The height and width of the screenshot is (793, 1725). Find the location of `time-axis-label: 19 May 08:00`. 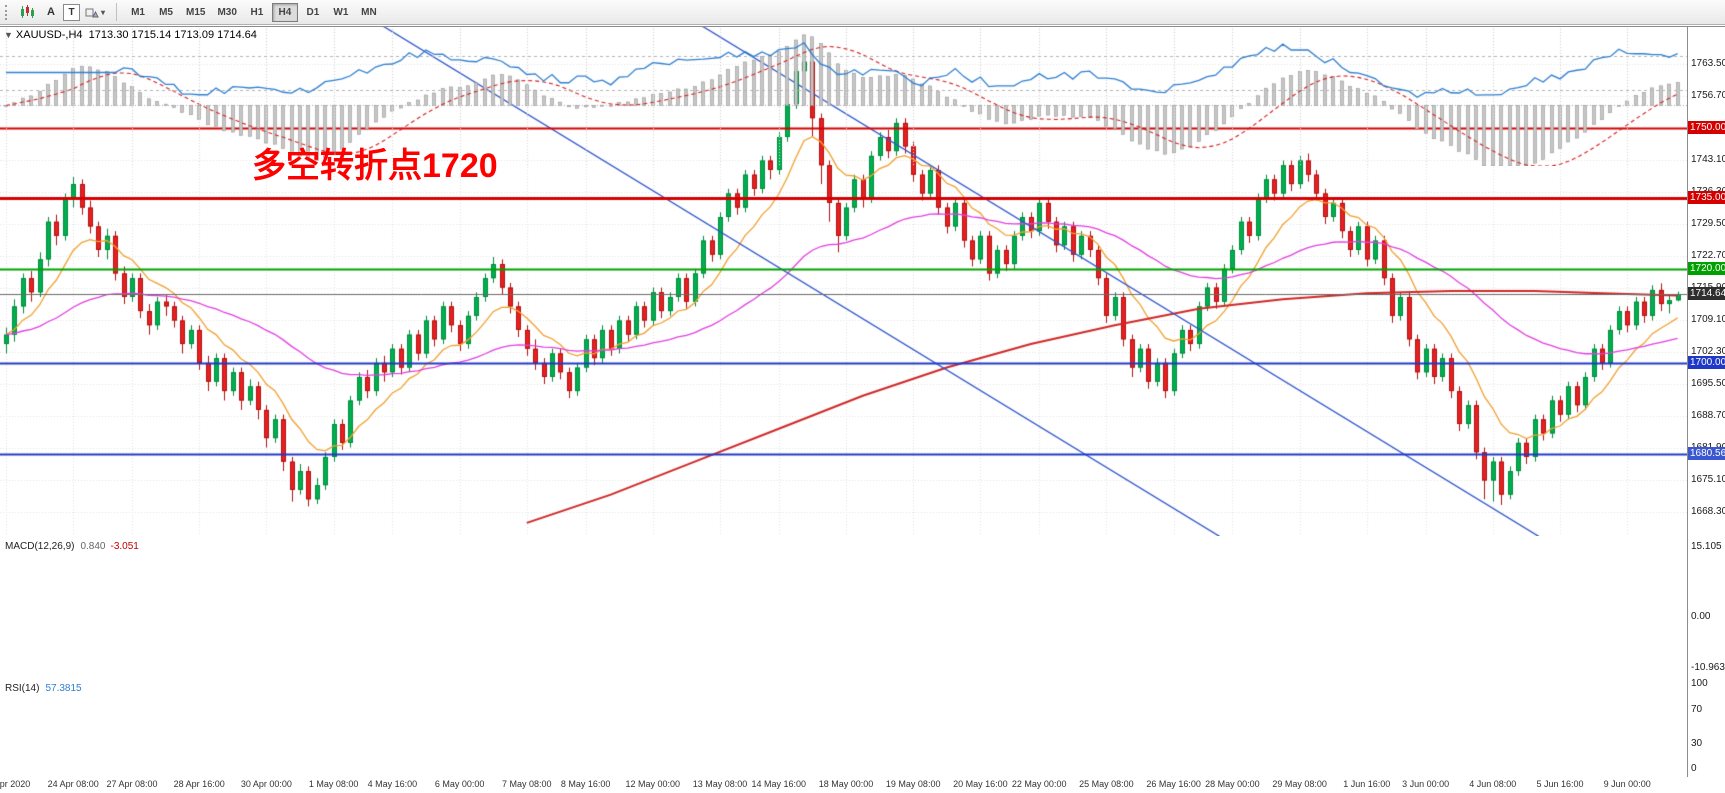

time-axis-label: 19 May 08:00 is located at coordinates (913, 784).